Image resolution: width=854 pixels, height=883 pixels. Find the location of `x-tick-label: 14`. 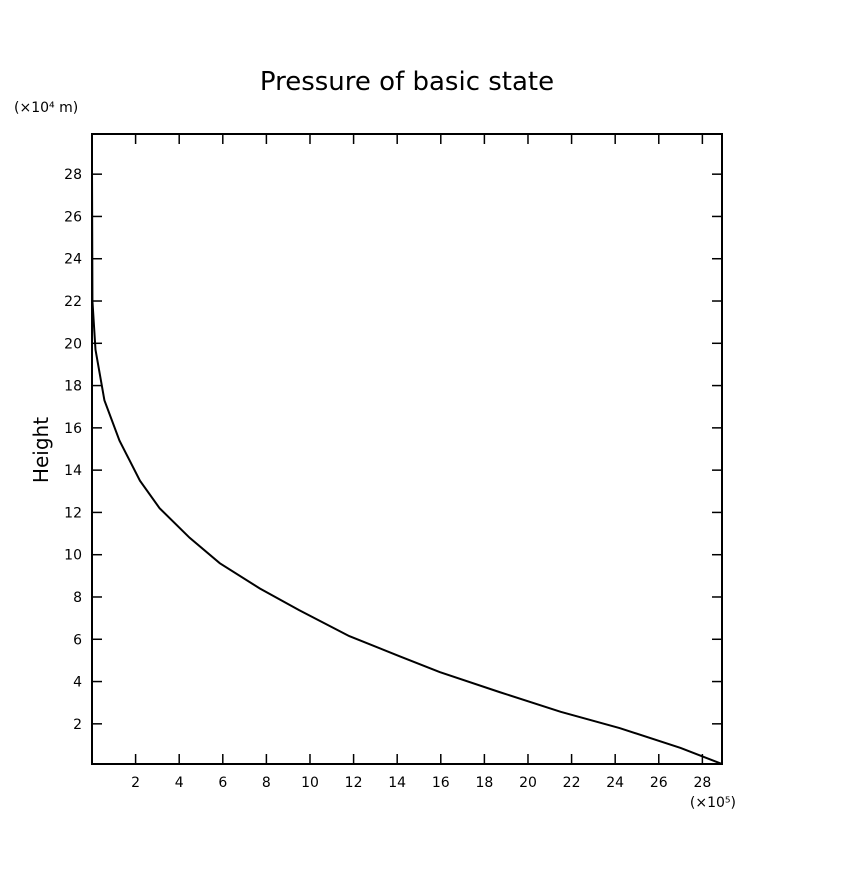

x-tick-label: 14 is located at coordinates (397, 783).